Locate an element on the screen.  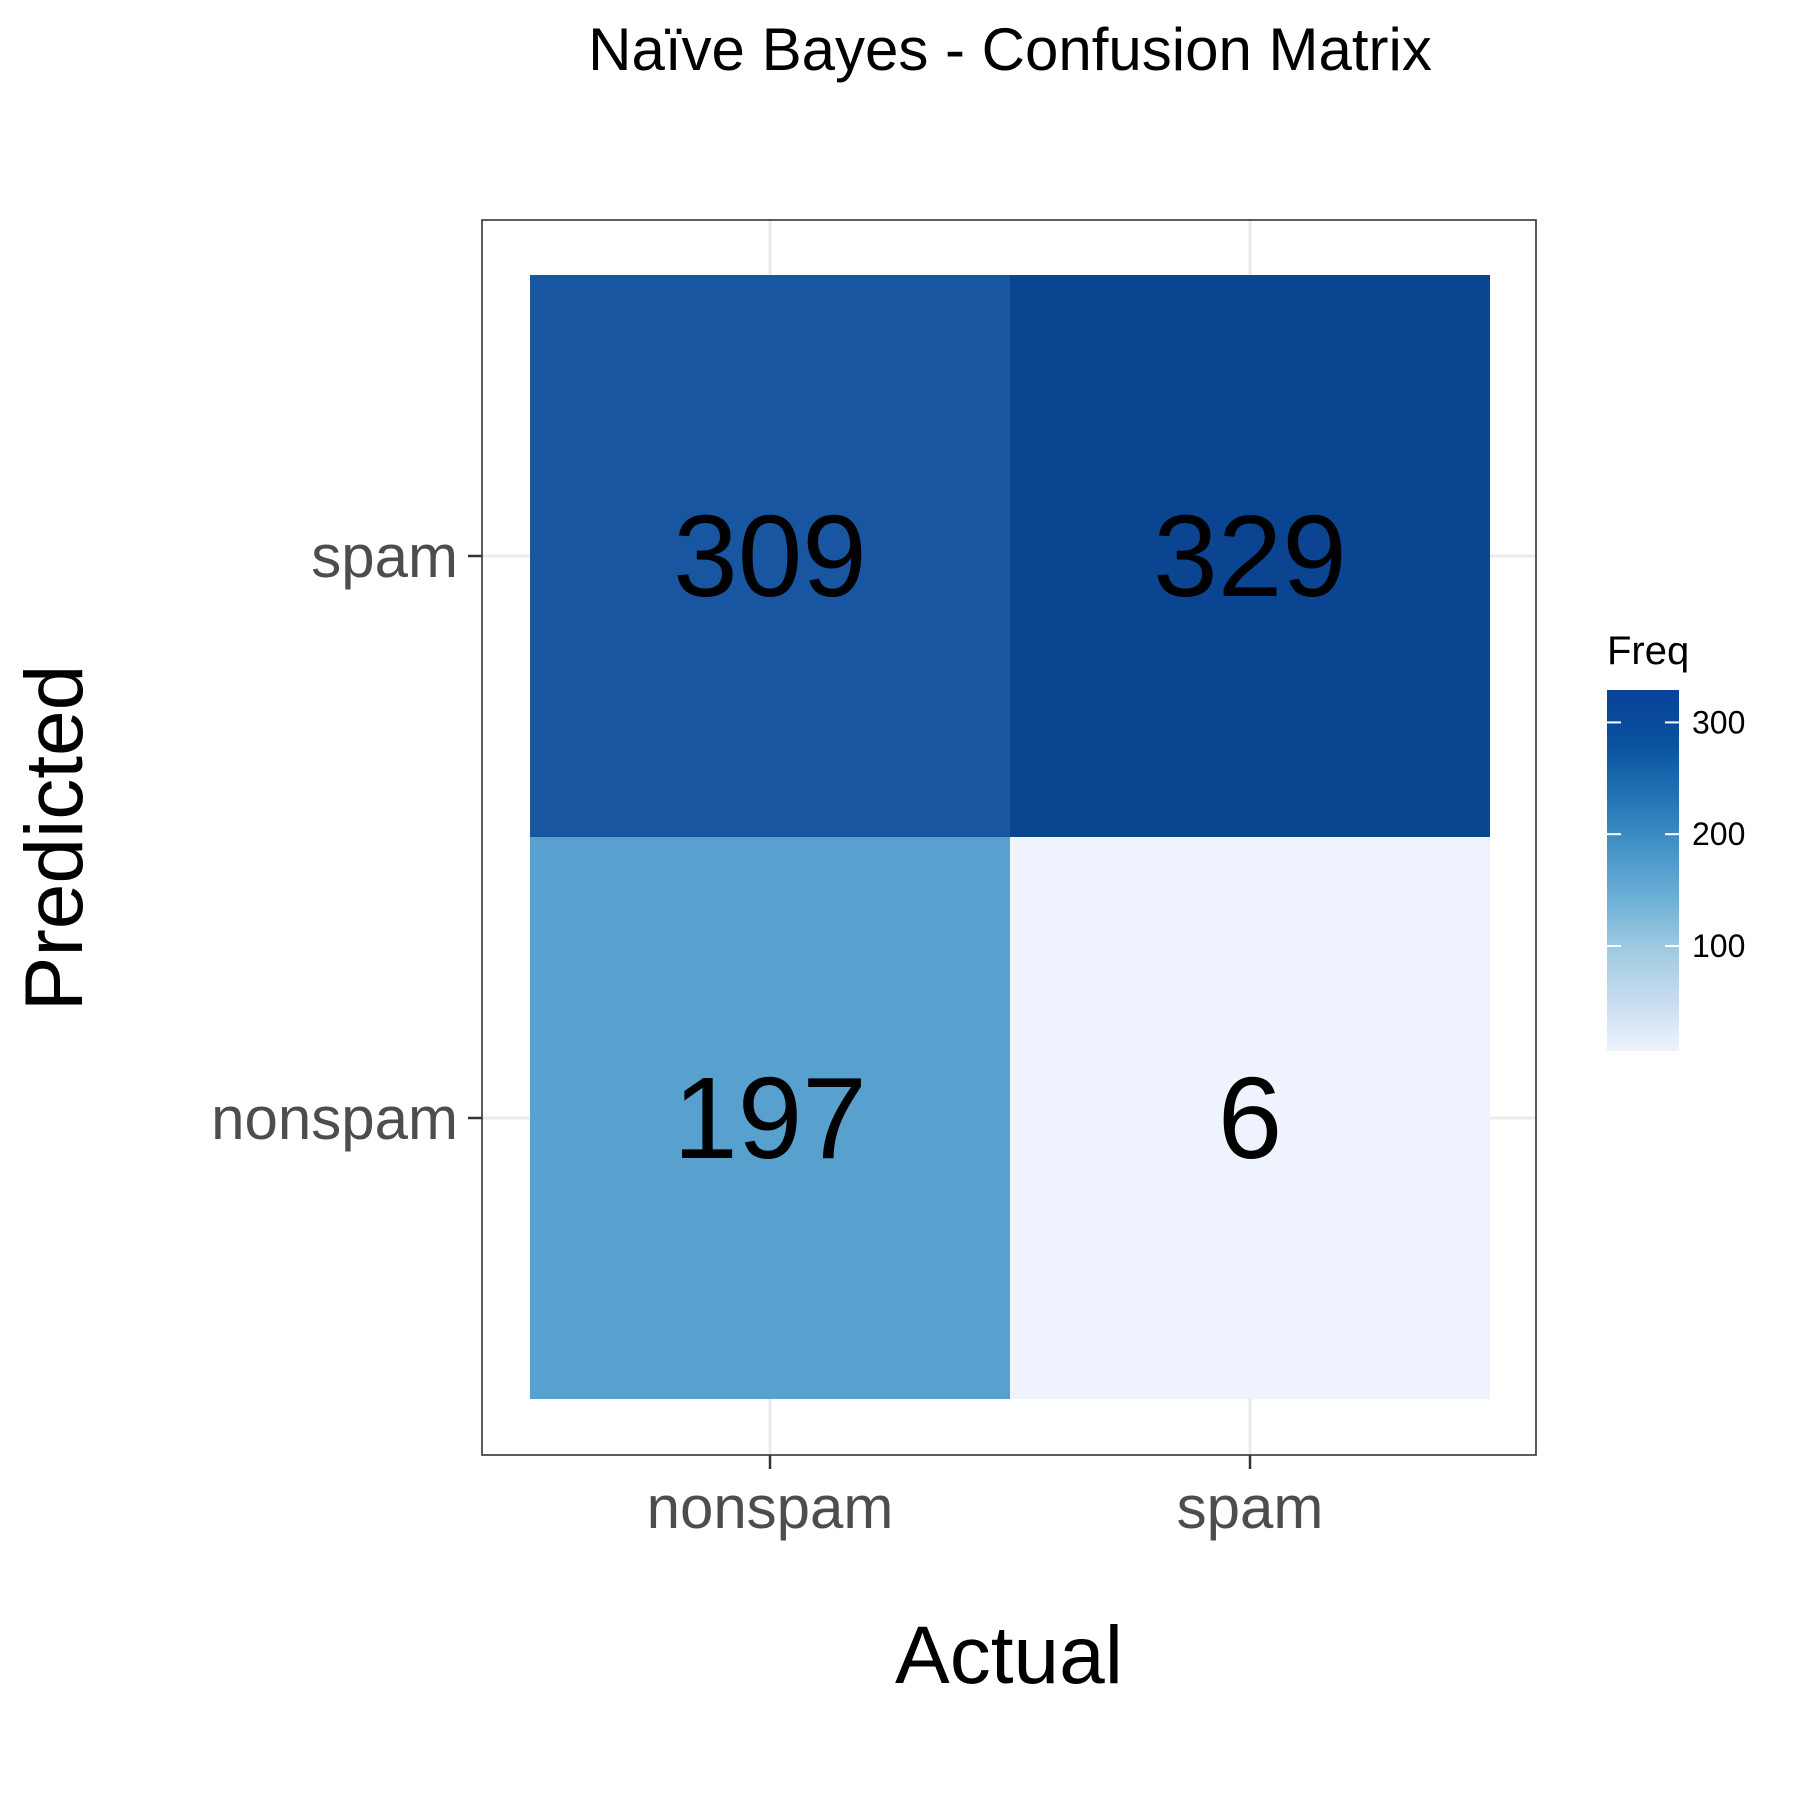
legend-colorbar is located at coordinates (1643, 870).